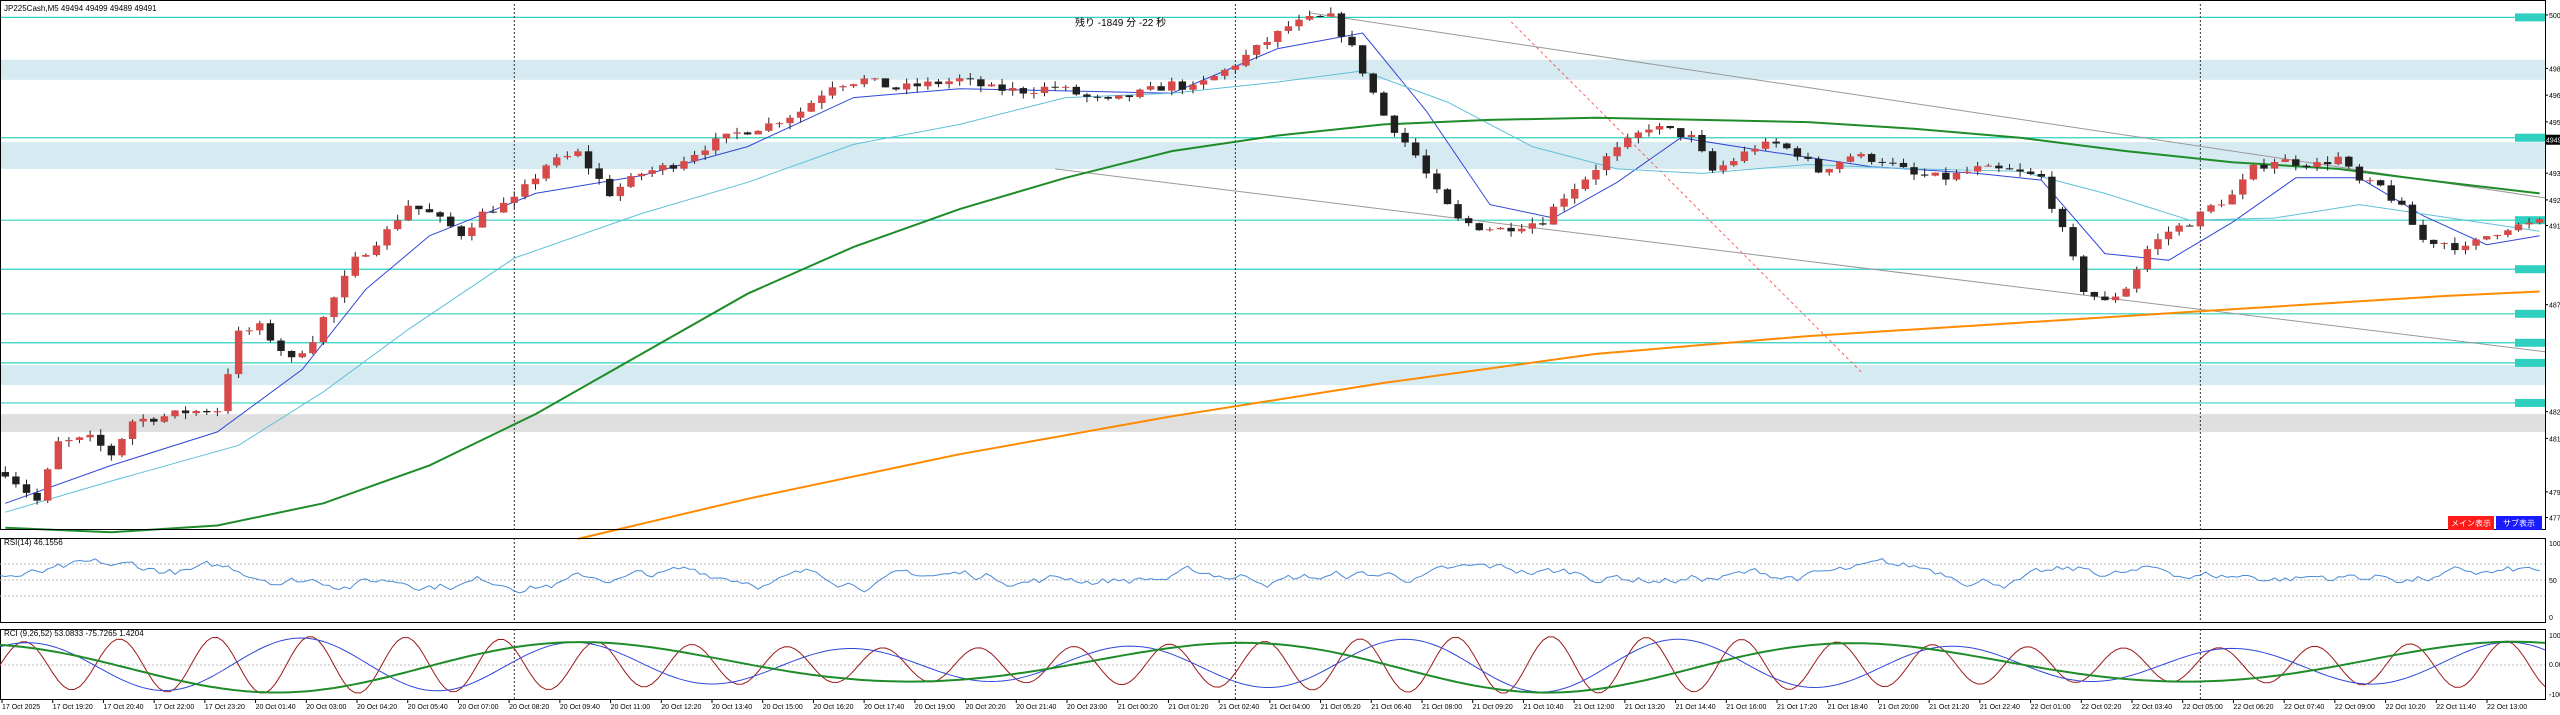 Image resolution: width=2560 pixels, height=715 pixels. I want to click on time-tick-label: 20 Oct 15:00, so click(783, 707).